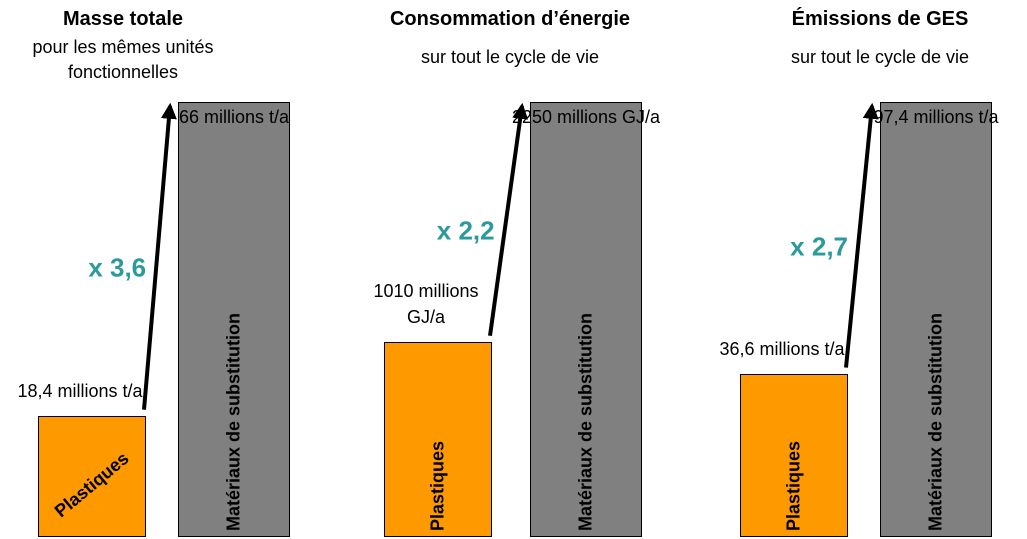  What do you see at coordinates (234, 117) in the screenshot?
I see `value-label: 66 millions t/a` at bounding box center [234, 117].